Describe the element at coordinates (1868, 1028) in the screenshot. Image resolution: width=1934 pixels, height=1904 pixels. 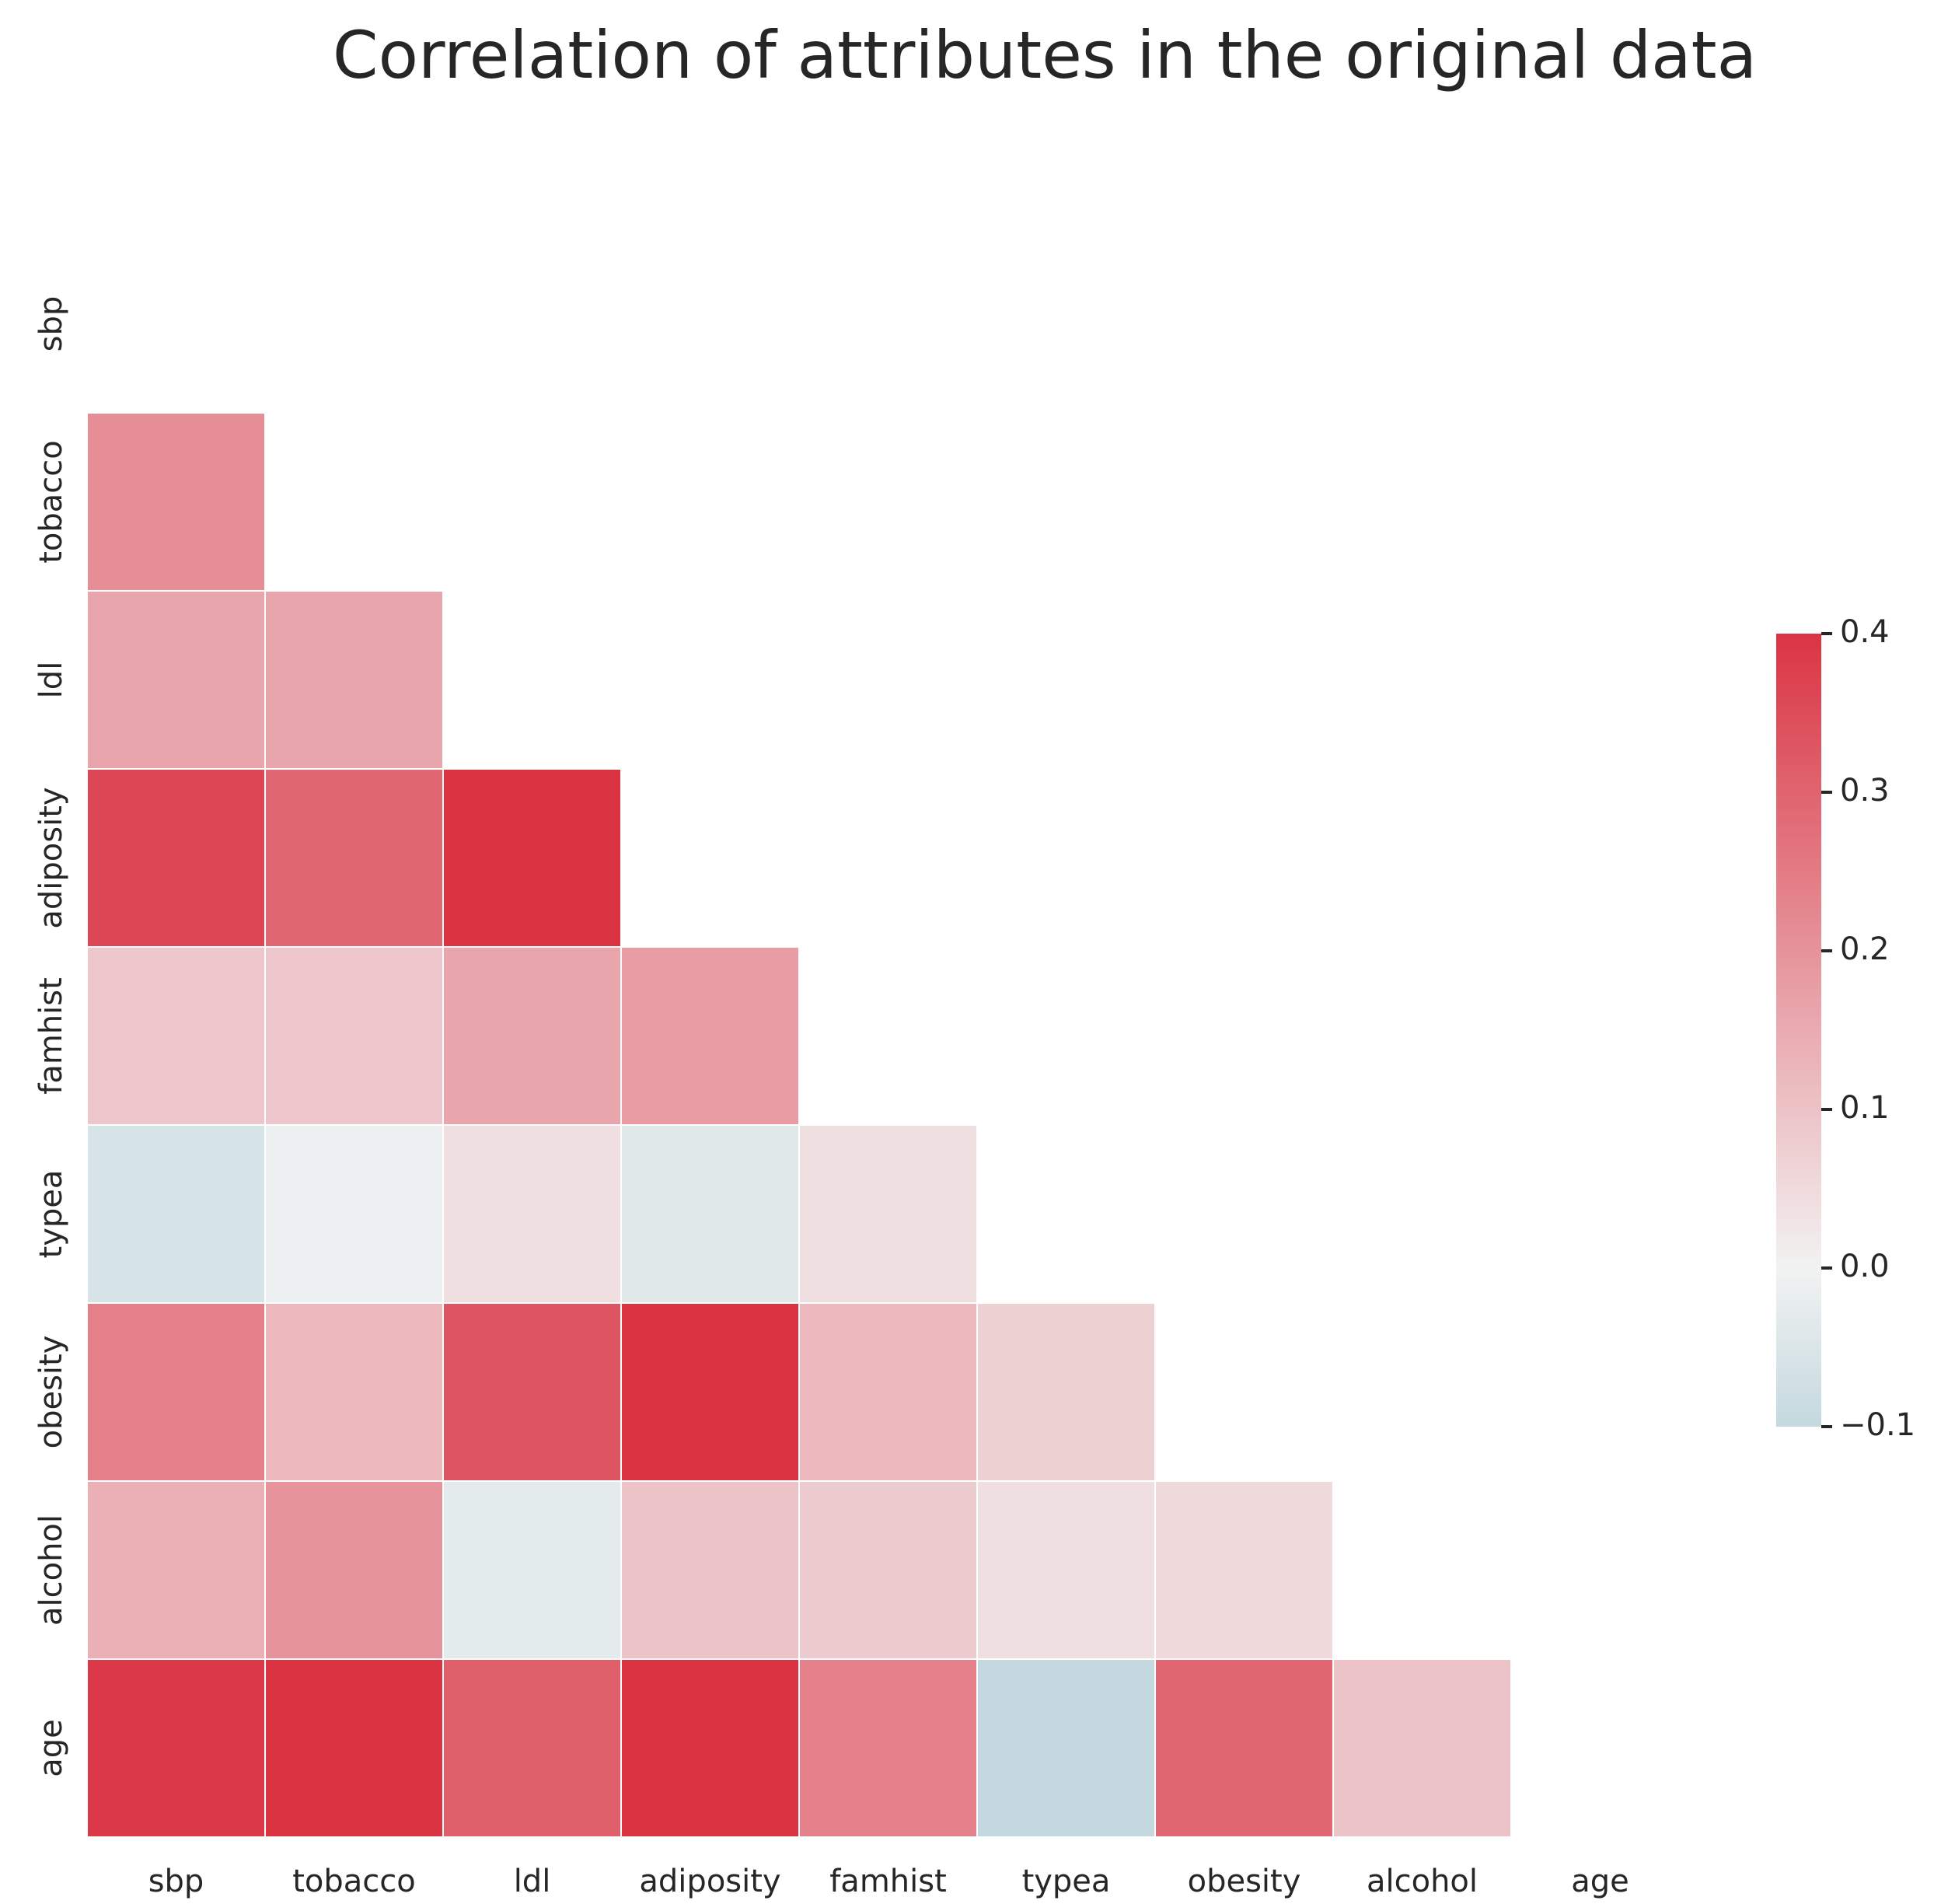
I see `colorbar-ticks: −0.1 0.0 0.1 0.2 0.3 0.4` at that location.